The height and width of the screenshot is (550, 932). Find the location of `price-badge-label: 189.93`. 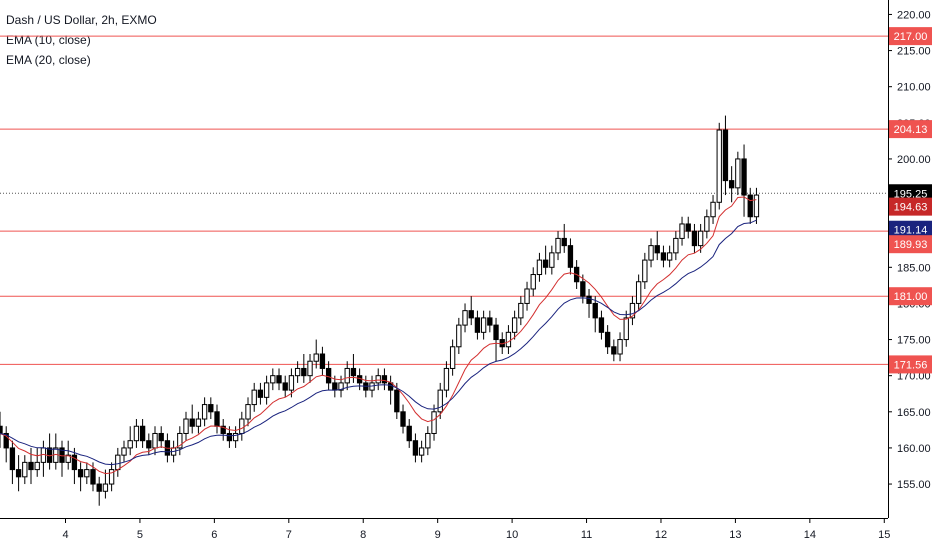

price-badge-label: 189.93 is located at coordinates (911, 245).